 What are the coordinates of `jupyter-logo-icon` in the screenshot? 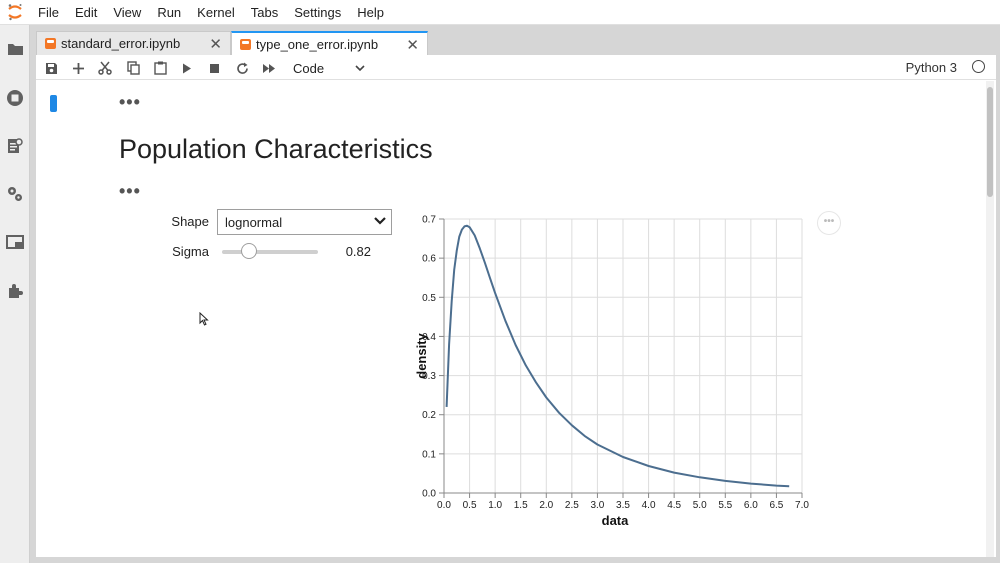 It's located at (15, 12).